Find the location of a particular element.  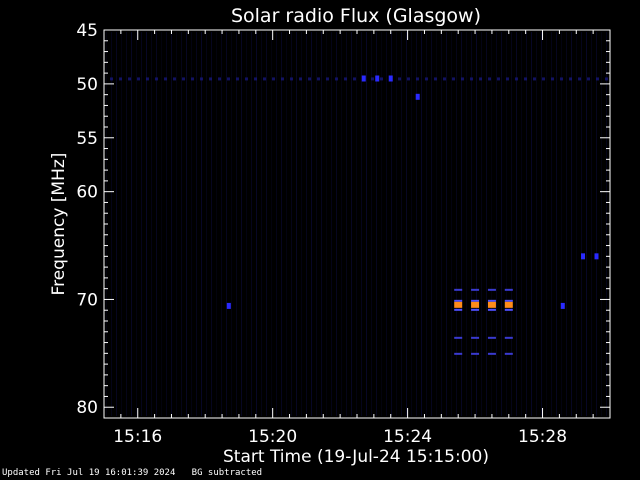

x-axis-label: Start Time (19-Jul-24 15:15:00) is located at coordinates (356, 457).